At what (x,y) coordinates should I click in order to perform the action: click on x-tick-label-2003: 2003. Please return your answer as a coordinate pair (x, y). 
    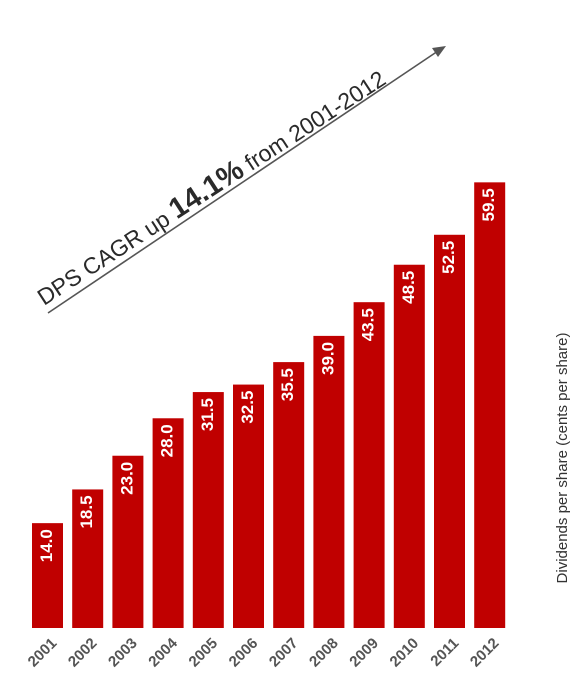
    Looking at the image, I should click on (123, 653).